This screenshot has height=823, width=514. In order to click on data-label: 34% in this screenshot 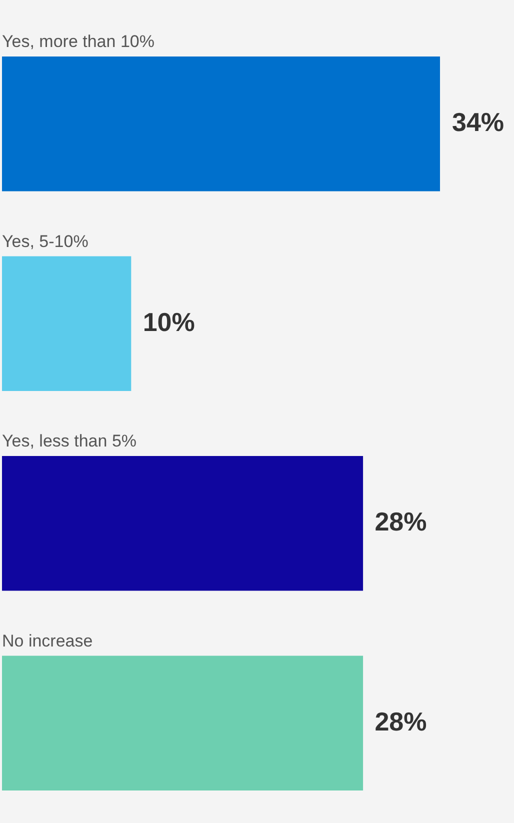, I will do `click(478, 122)`.